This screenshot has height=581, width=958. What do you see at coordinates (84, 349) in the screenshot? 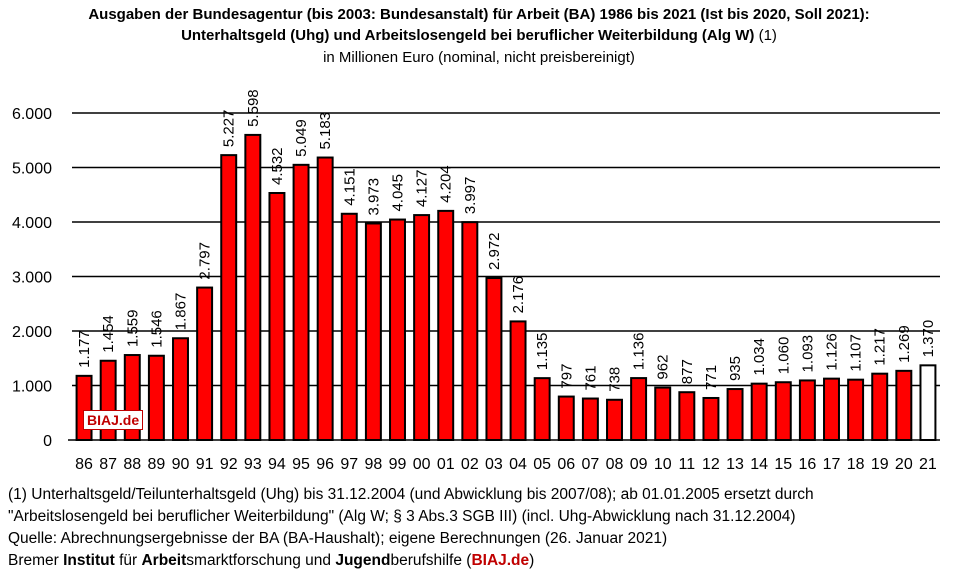
I see `data-label-86: 1.177` at bounding box center [84, 349].